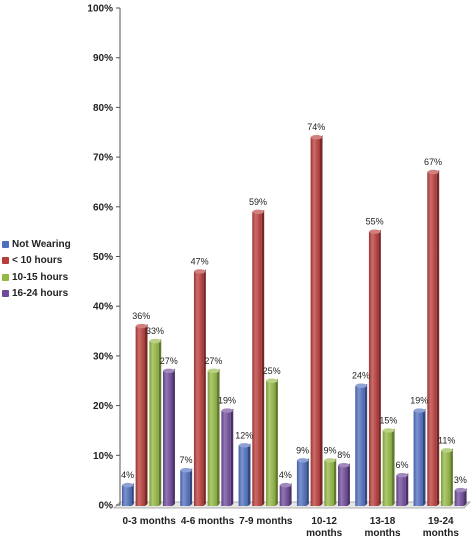  Describe the element at coordinates (103, 108) in the screenshot. I see `y-tick-label: 80%` at that location.